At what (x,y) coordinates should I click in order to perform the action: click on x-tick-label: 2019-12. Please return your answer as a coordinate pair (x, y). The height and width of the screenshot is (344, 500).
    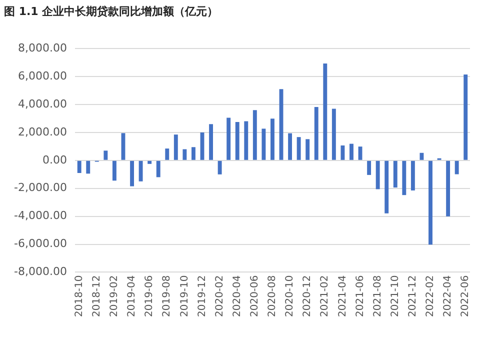
    Looking at the image, I should click on (202, 296).